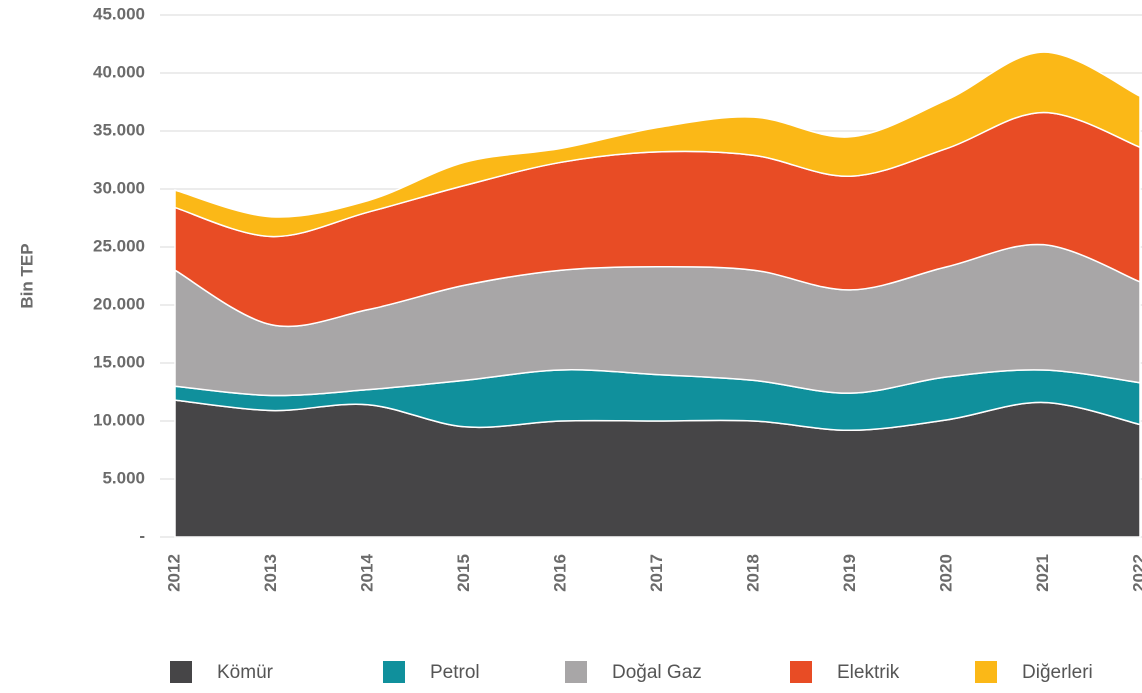 This screenshot has width=1142, height=693. I want to click on legend-label: Diğerleri, so click(1057, 672).